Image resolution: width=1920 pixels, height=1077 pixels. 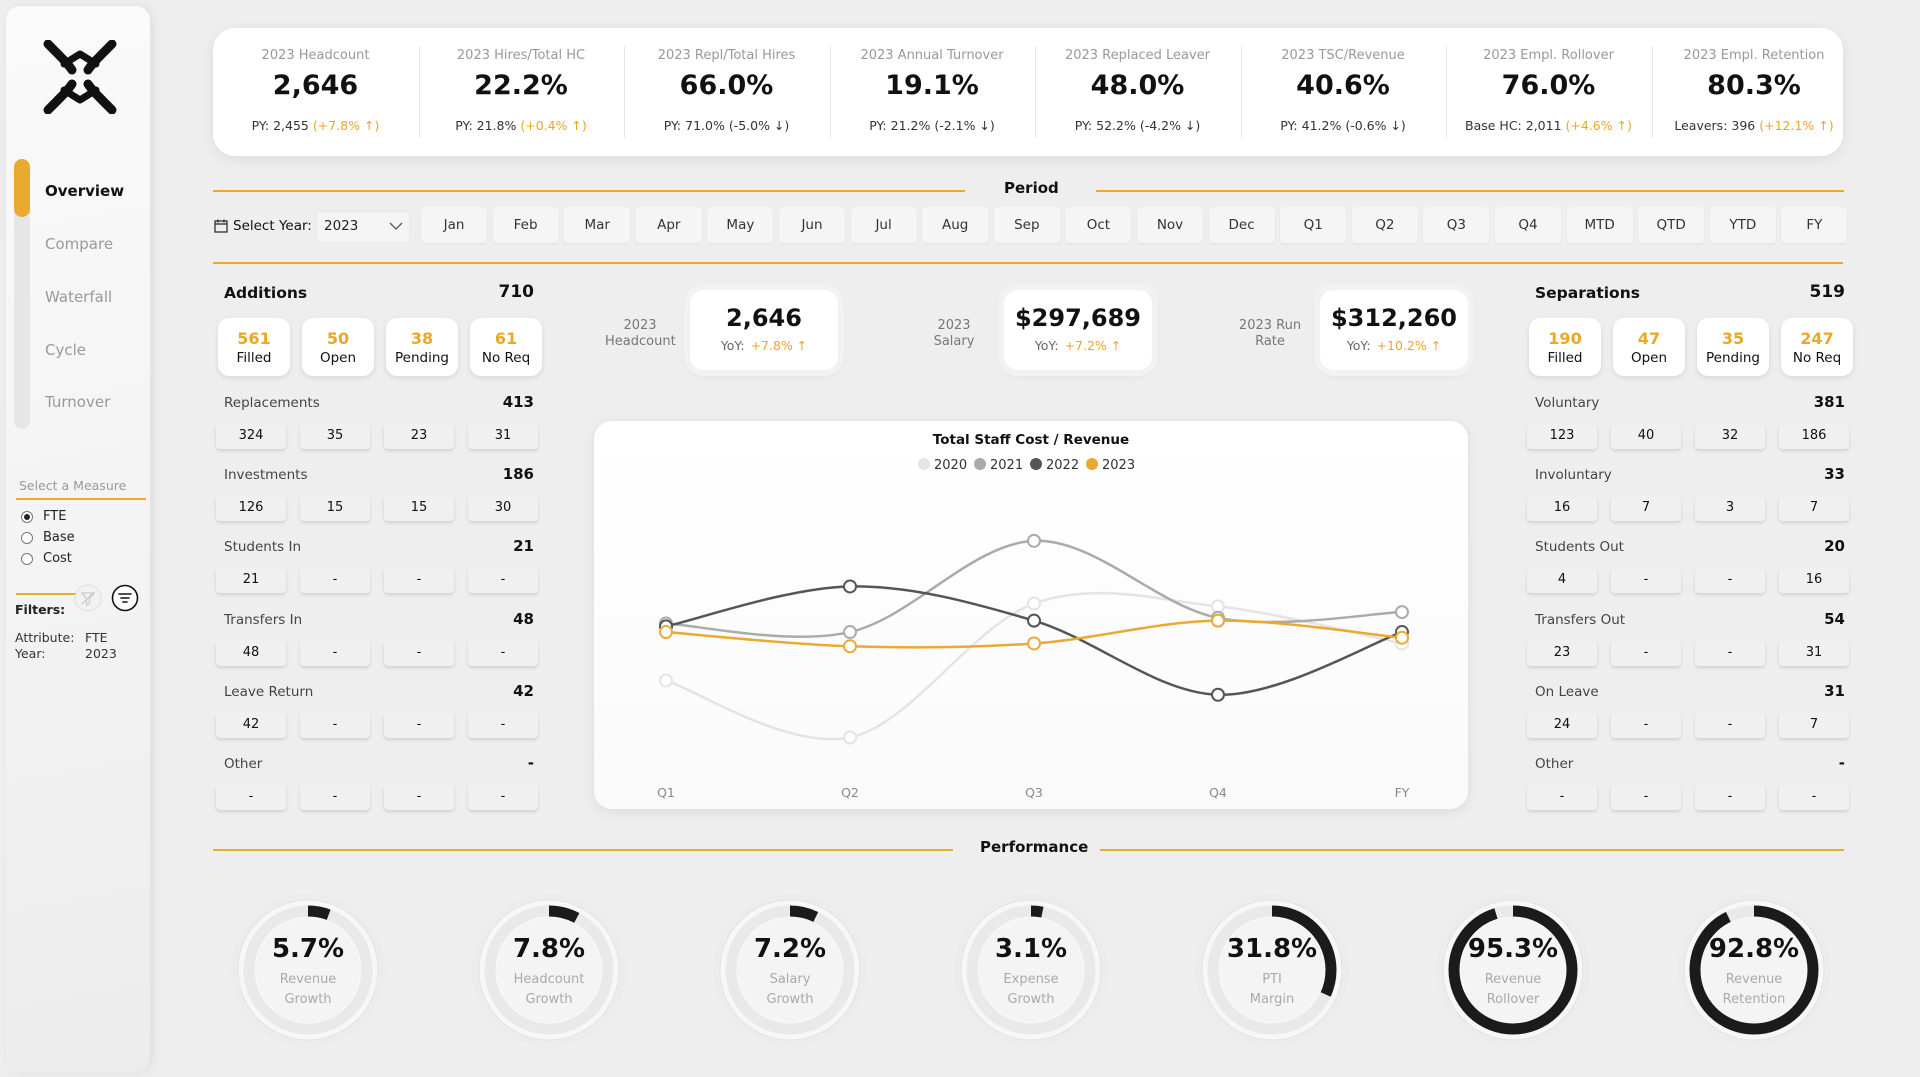 I want to click on period-button-q2: Q2, so click(x=1384, y=225).